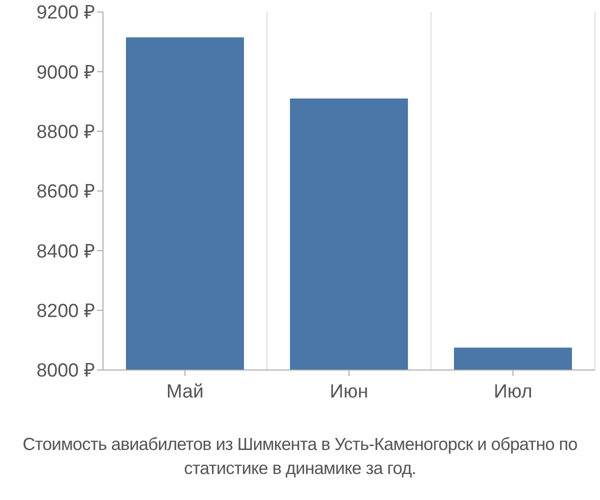 This screenshot has width=600, height=500. What do you see at coordinates (65, 371) in the screenshot?
I see `y-tick-label: 8000 ₽` at bounding box center [65, 371].